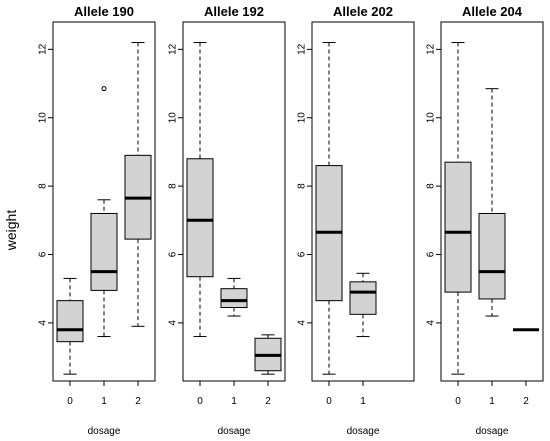 The image size is (550, 441). Describe the element at coordinates (11, 231) in the screenshot. I see `y-axis-label: weight` at that location.